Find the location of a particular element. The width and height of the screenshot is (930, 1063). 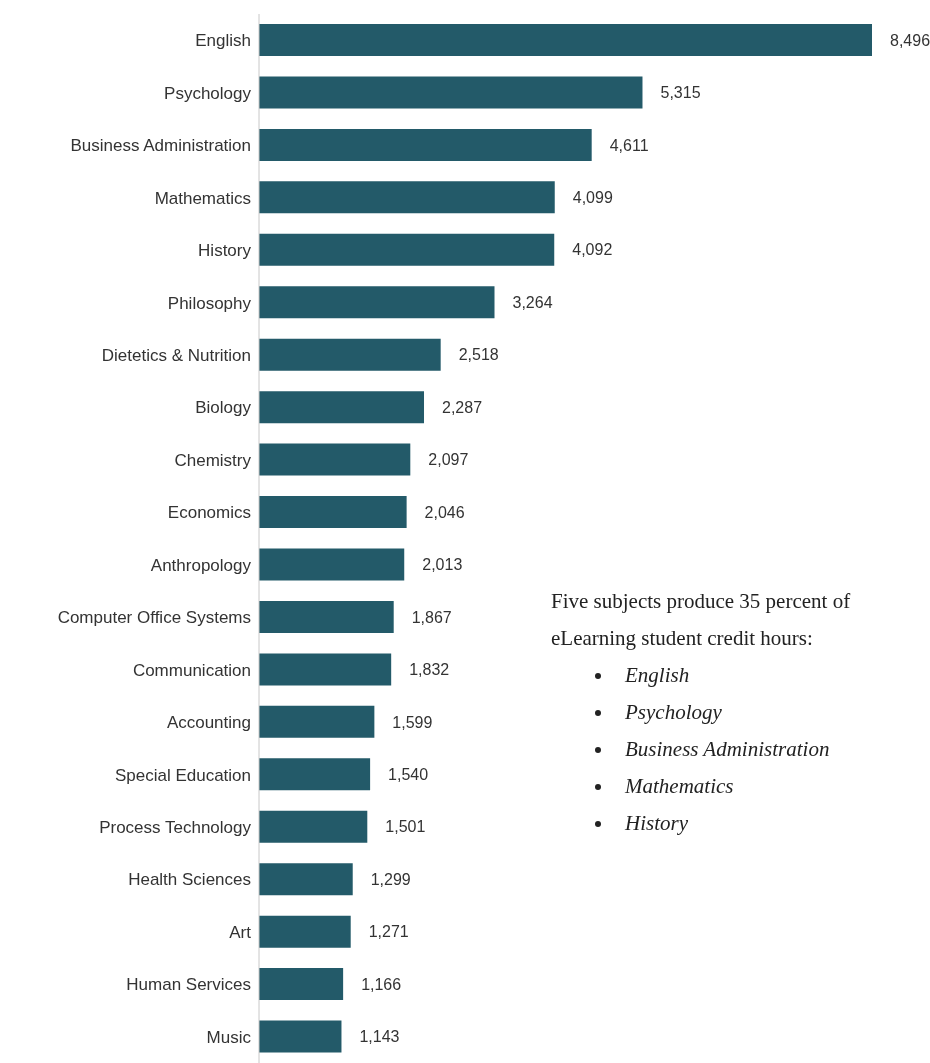

annotation: English is located at coordinates (657, 675).